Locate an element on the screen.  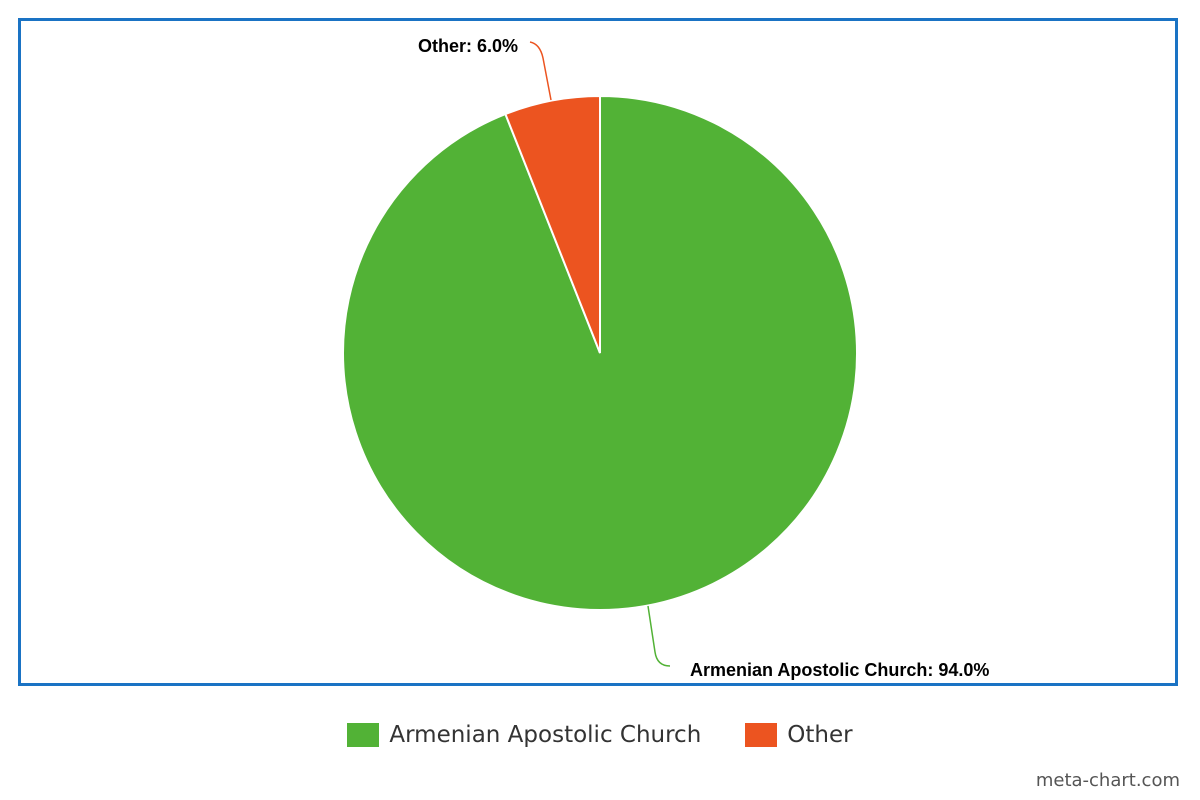
legend-item-other: Other is located at coordinates (799, 735).